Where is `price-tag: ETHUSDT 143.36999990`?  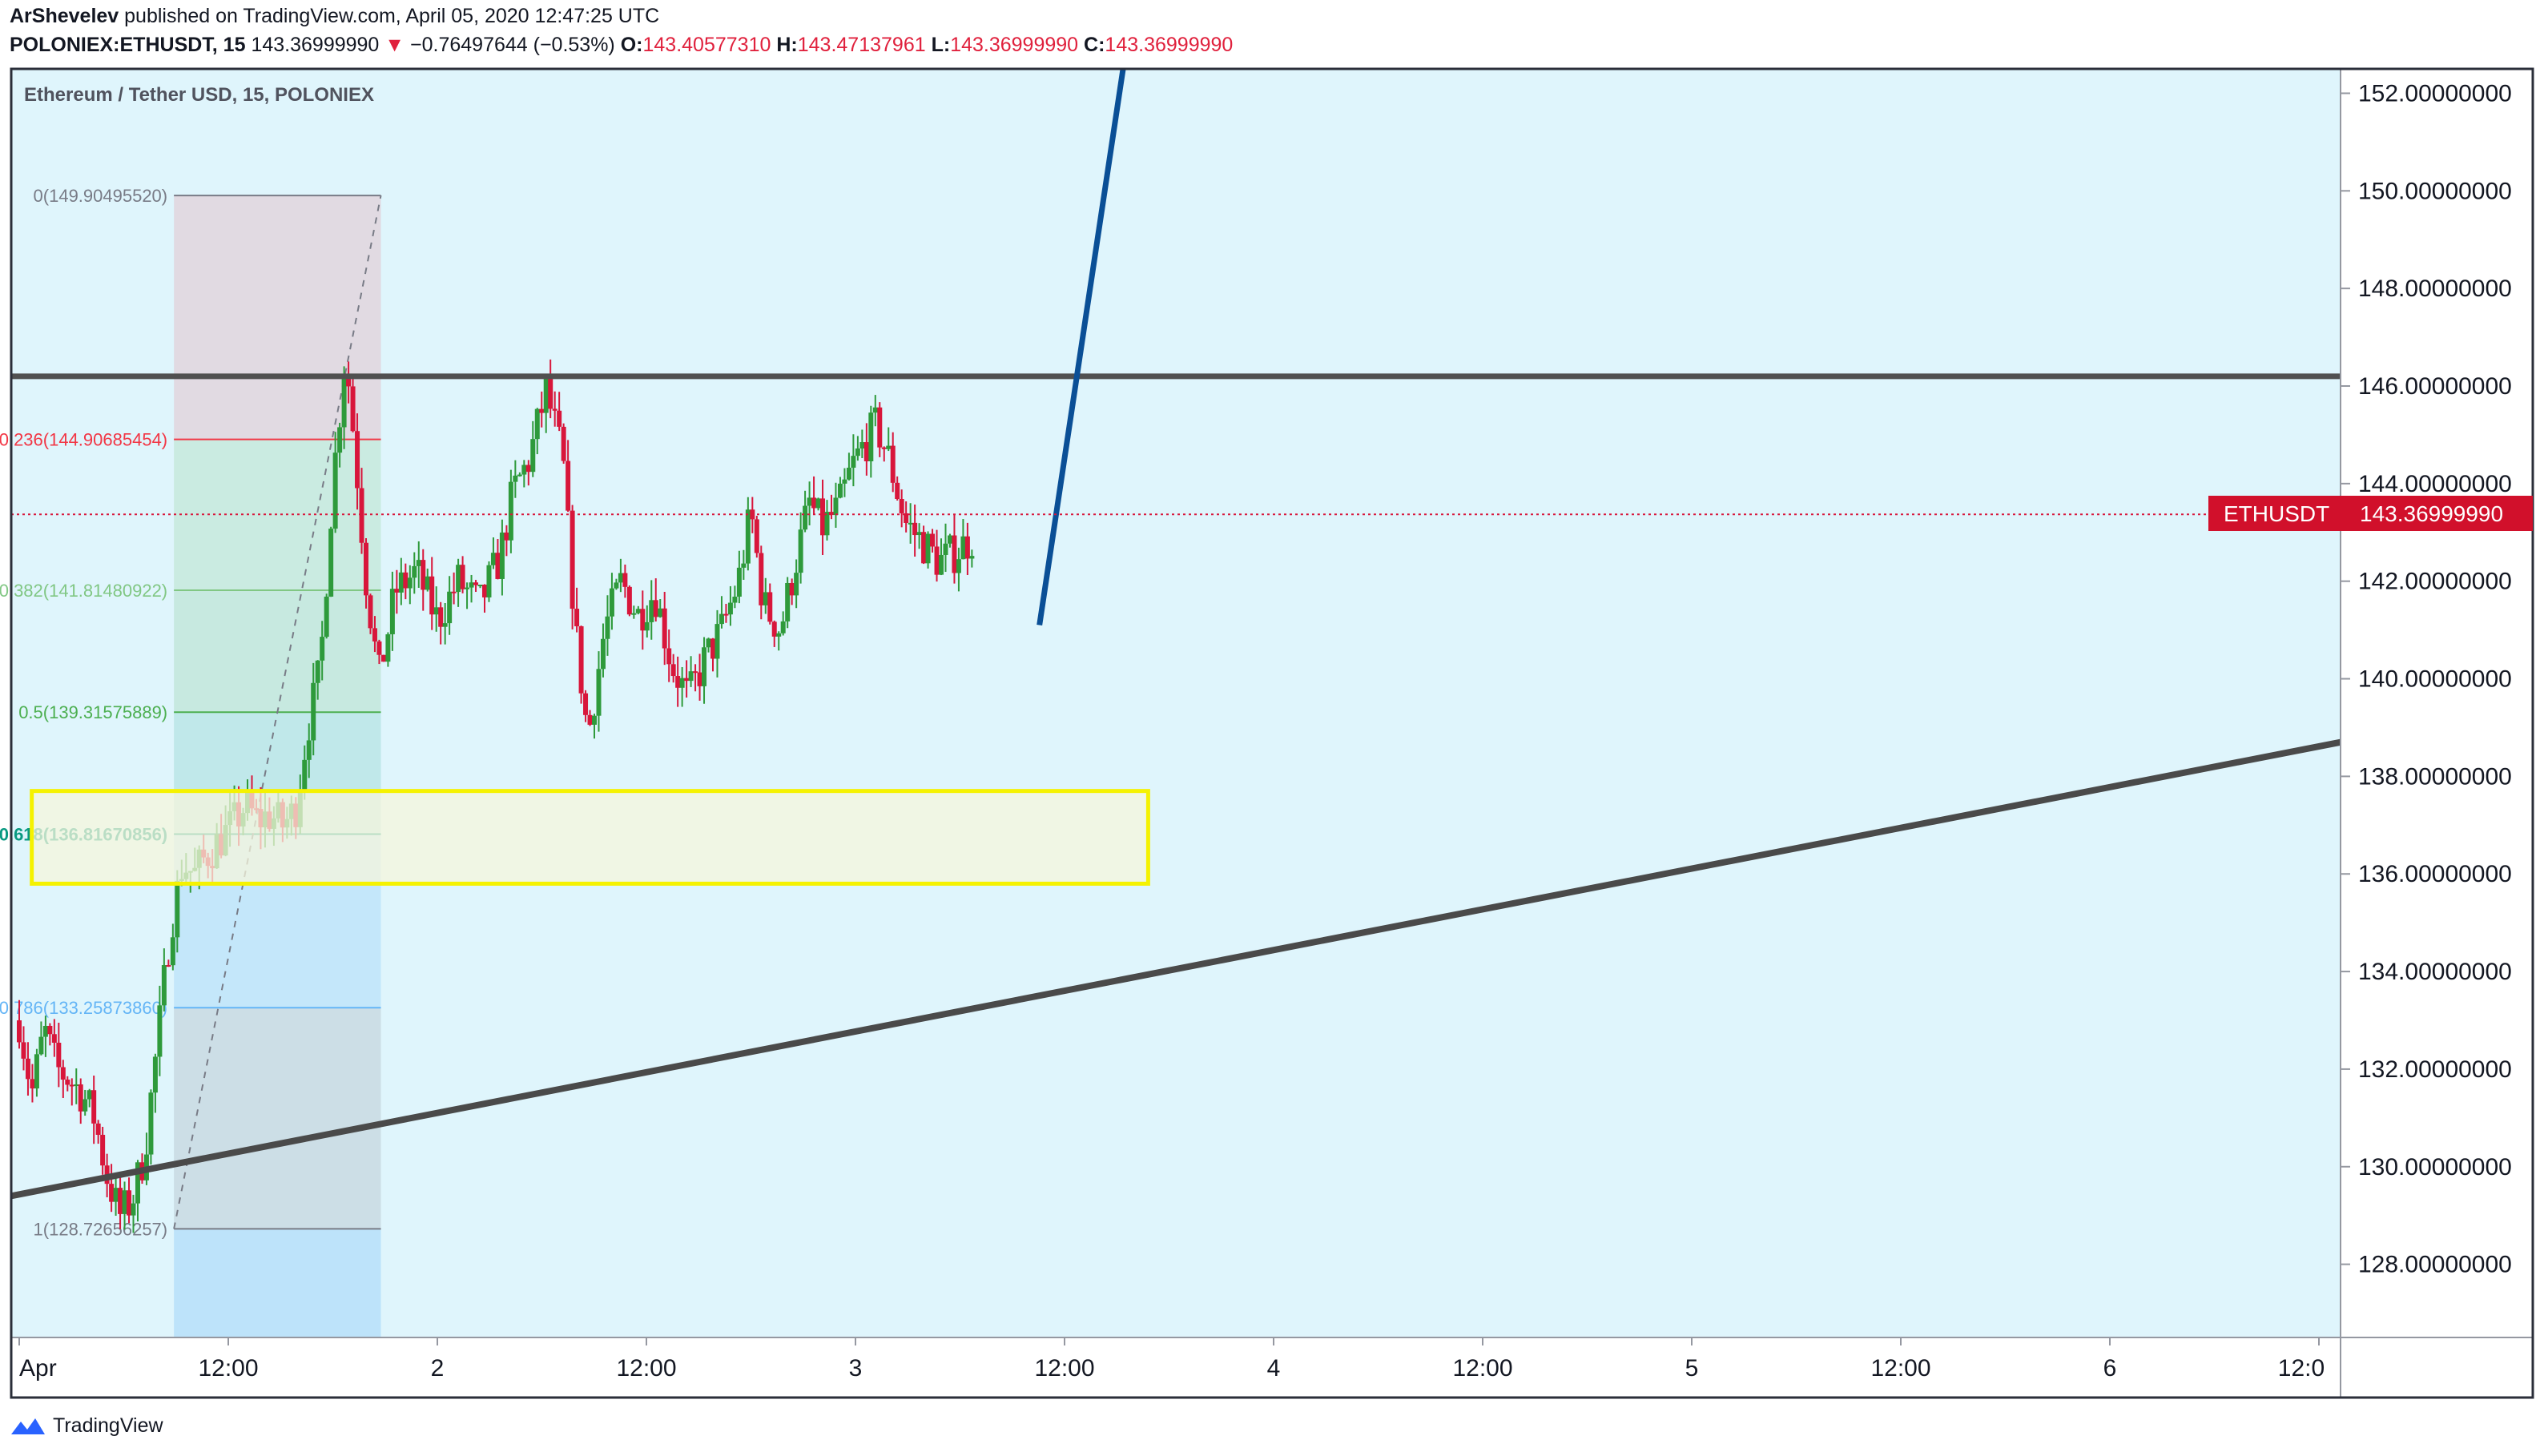 price-tag: ETHUSDT 143.36999990 is located at coordinates (2370, 513).